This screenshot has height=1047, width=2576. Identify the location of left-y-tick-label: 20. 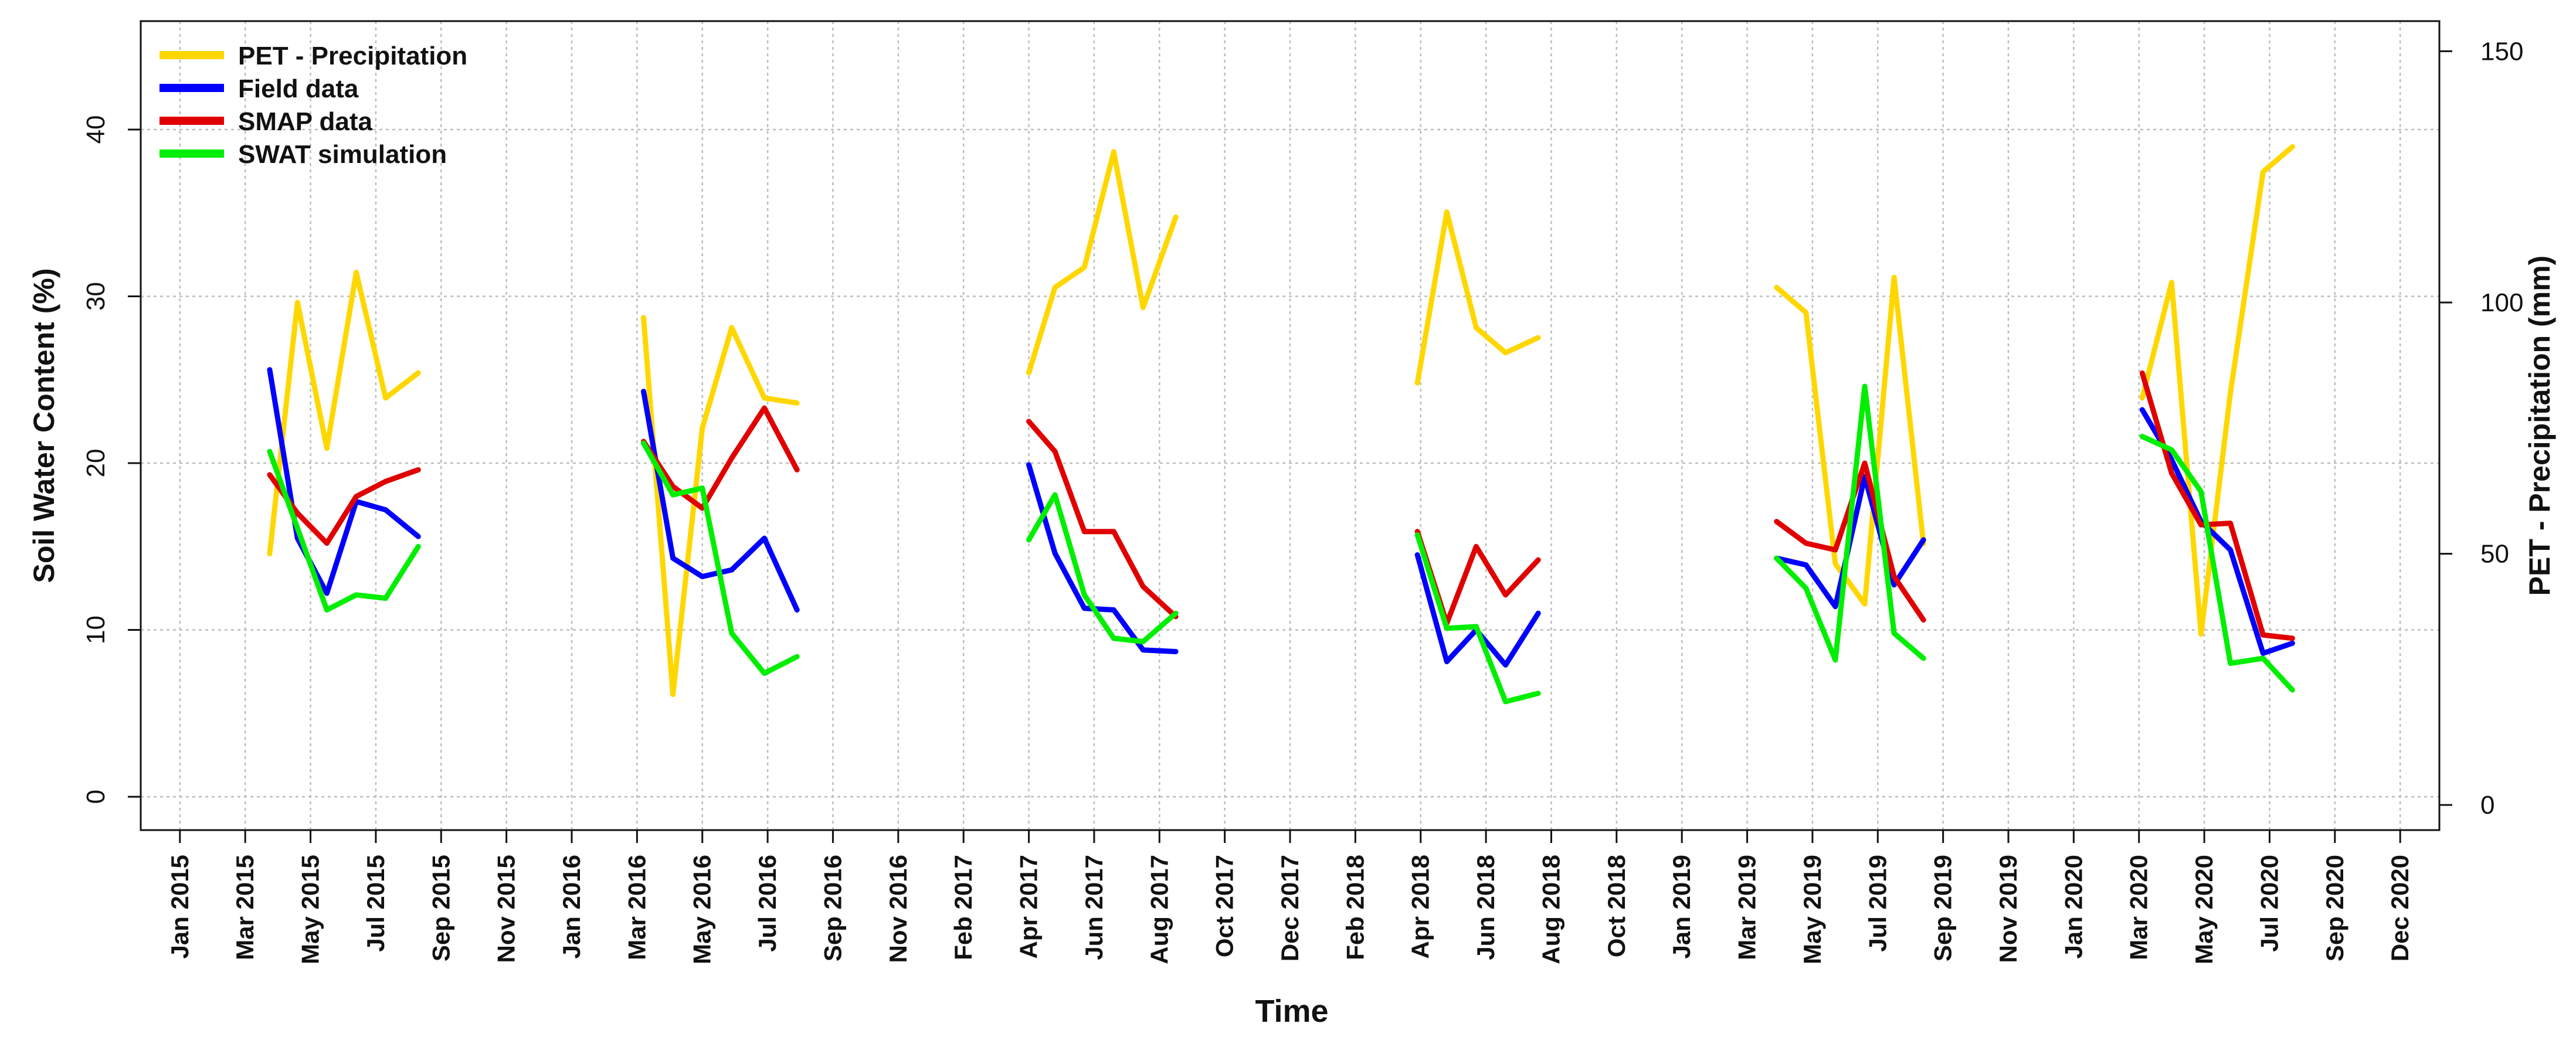
(96, 463).